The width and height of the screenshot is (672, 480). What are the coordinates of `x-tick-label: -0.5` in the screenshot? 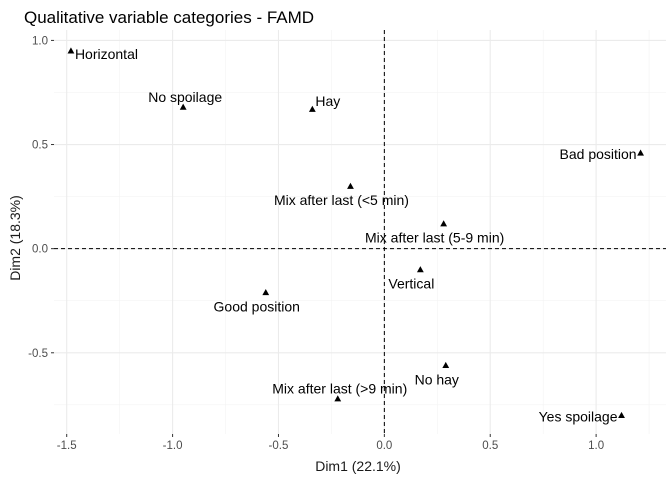 It's located at (279, 446).